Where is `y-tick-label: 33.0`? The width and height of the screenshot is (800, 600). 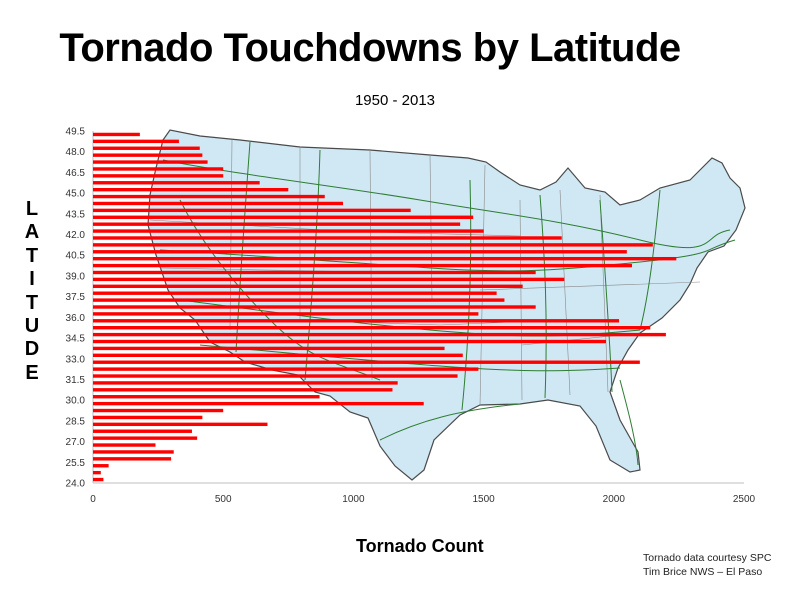
y-tick-label: 33.0 is located at coordinates (76, 359).